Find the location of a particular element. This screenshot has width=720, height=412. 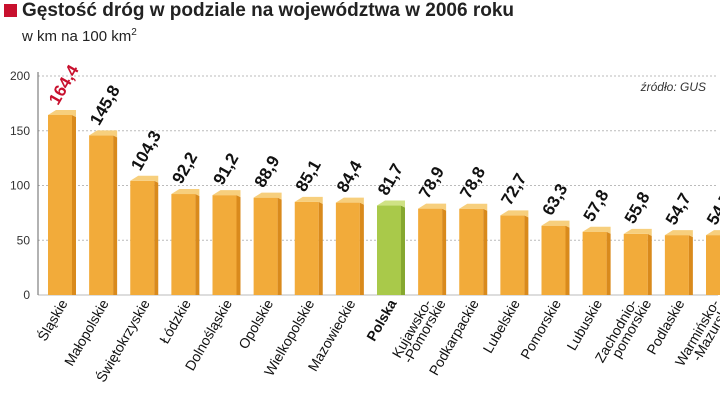

subtitle-text: w km na 100 km is located at coordinates (77, 36).